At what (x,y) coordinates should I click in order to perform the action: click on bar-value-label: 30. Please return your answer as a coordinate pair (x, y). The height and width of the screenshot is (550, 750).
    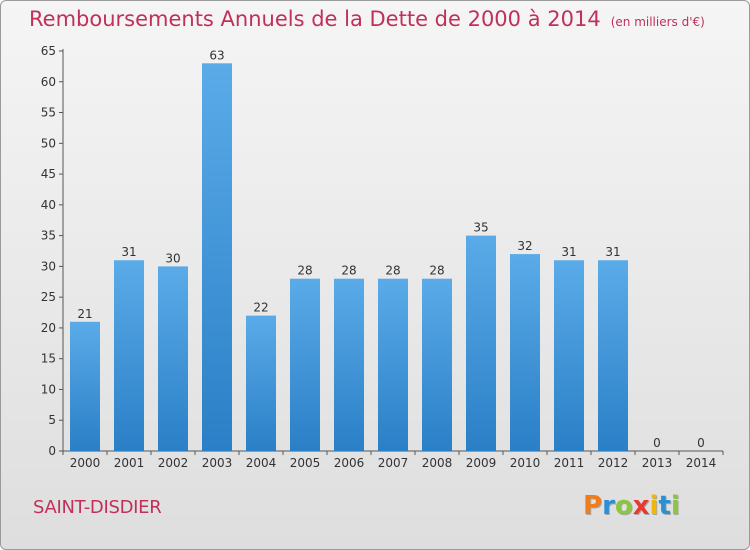
    Looking at the image, I should click on (172, 258).